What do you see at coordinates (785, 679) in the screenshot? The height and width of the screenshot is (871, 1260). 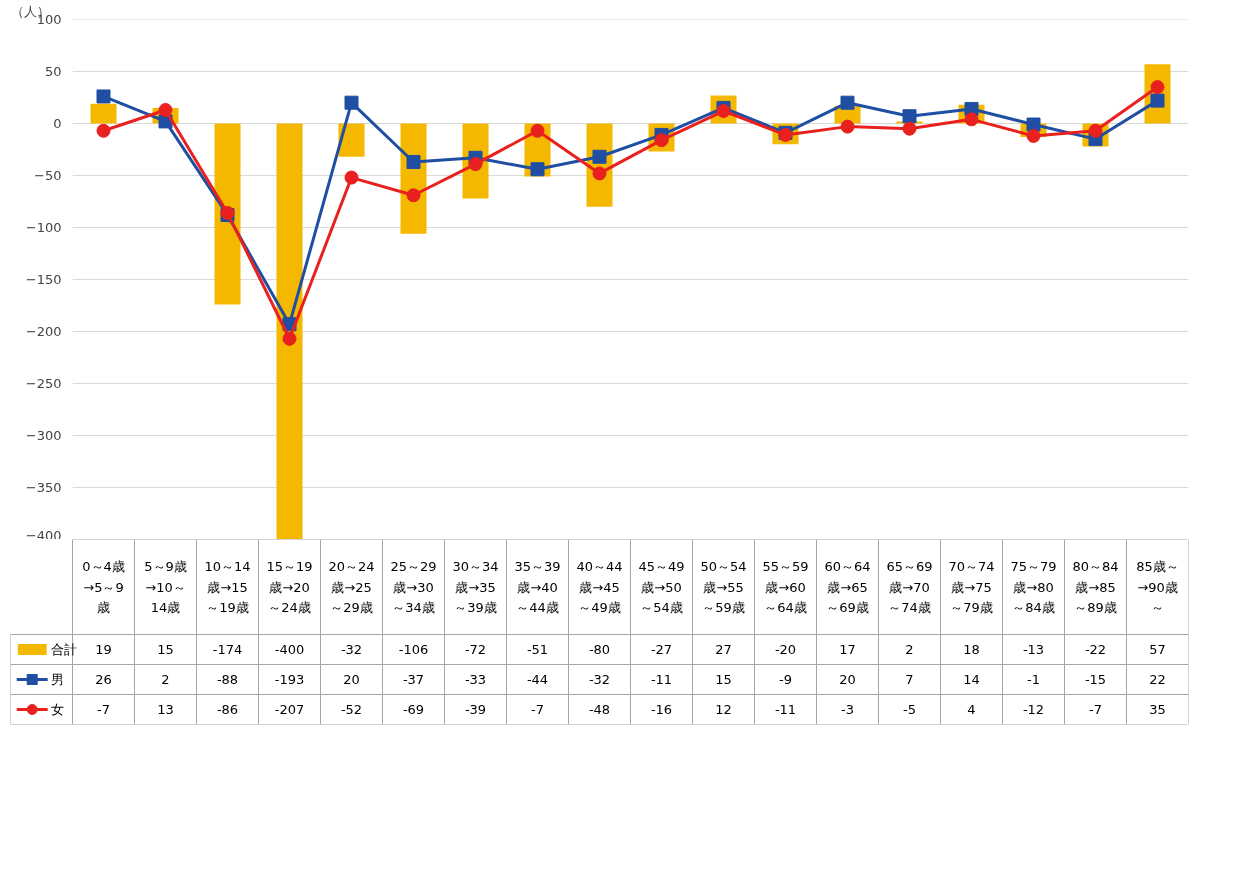 I see `data-label: -9` at bounding box center [785, 679].